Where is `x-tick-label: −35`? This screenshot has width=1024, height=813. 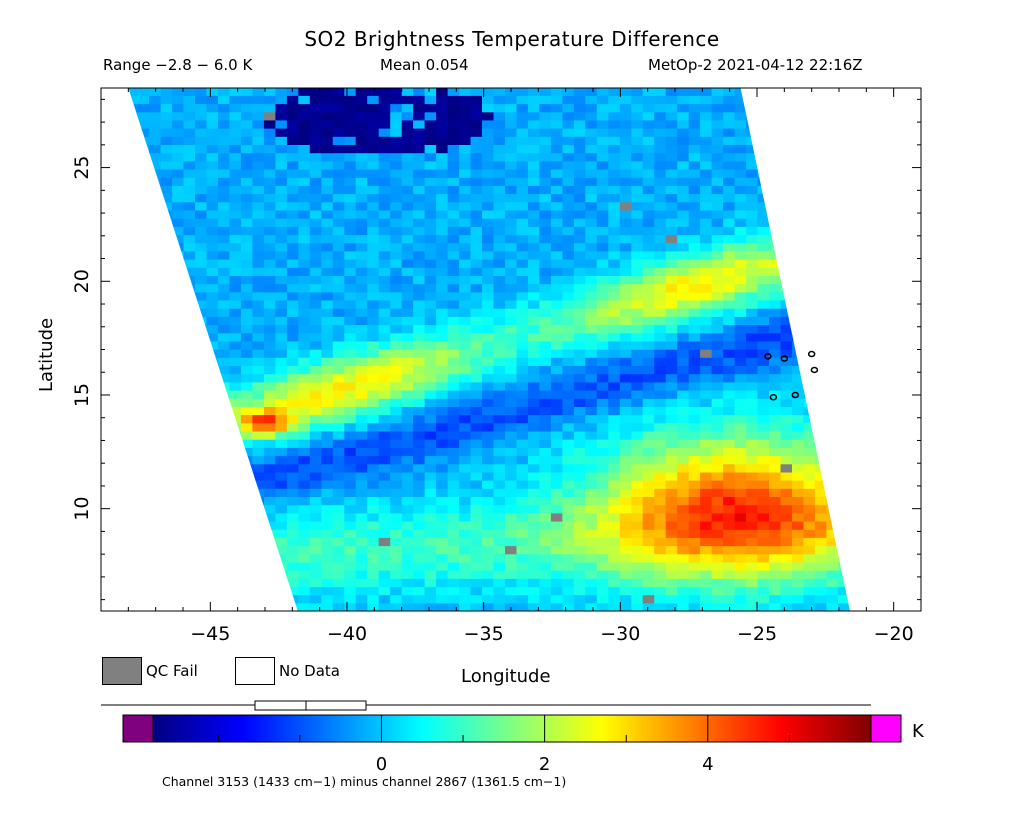
x-tick-label: −35 is located at coordinates (484, 634).